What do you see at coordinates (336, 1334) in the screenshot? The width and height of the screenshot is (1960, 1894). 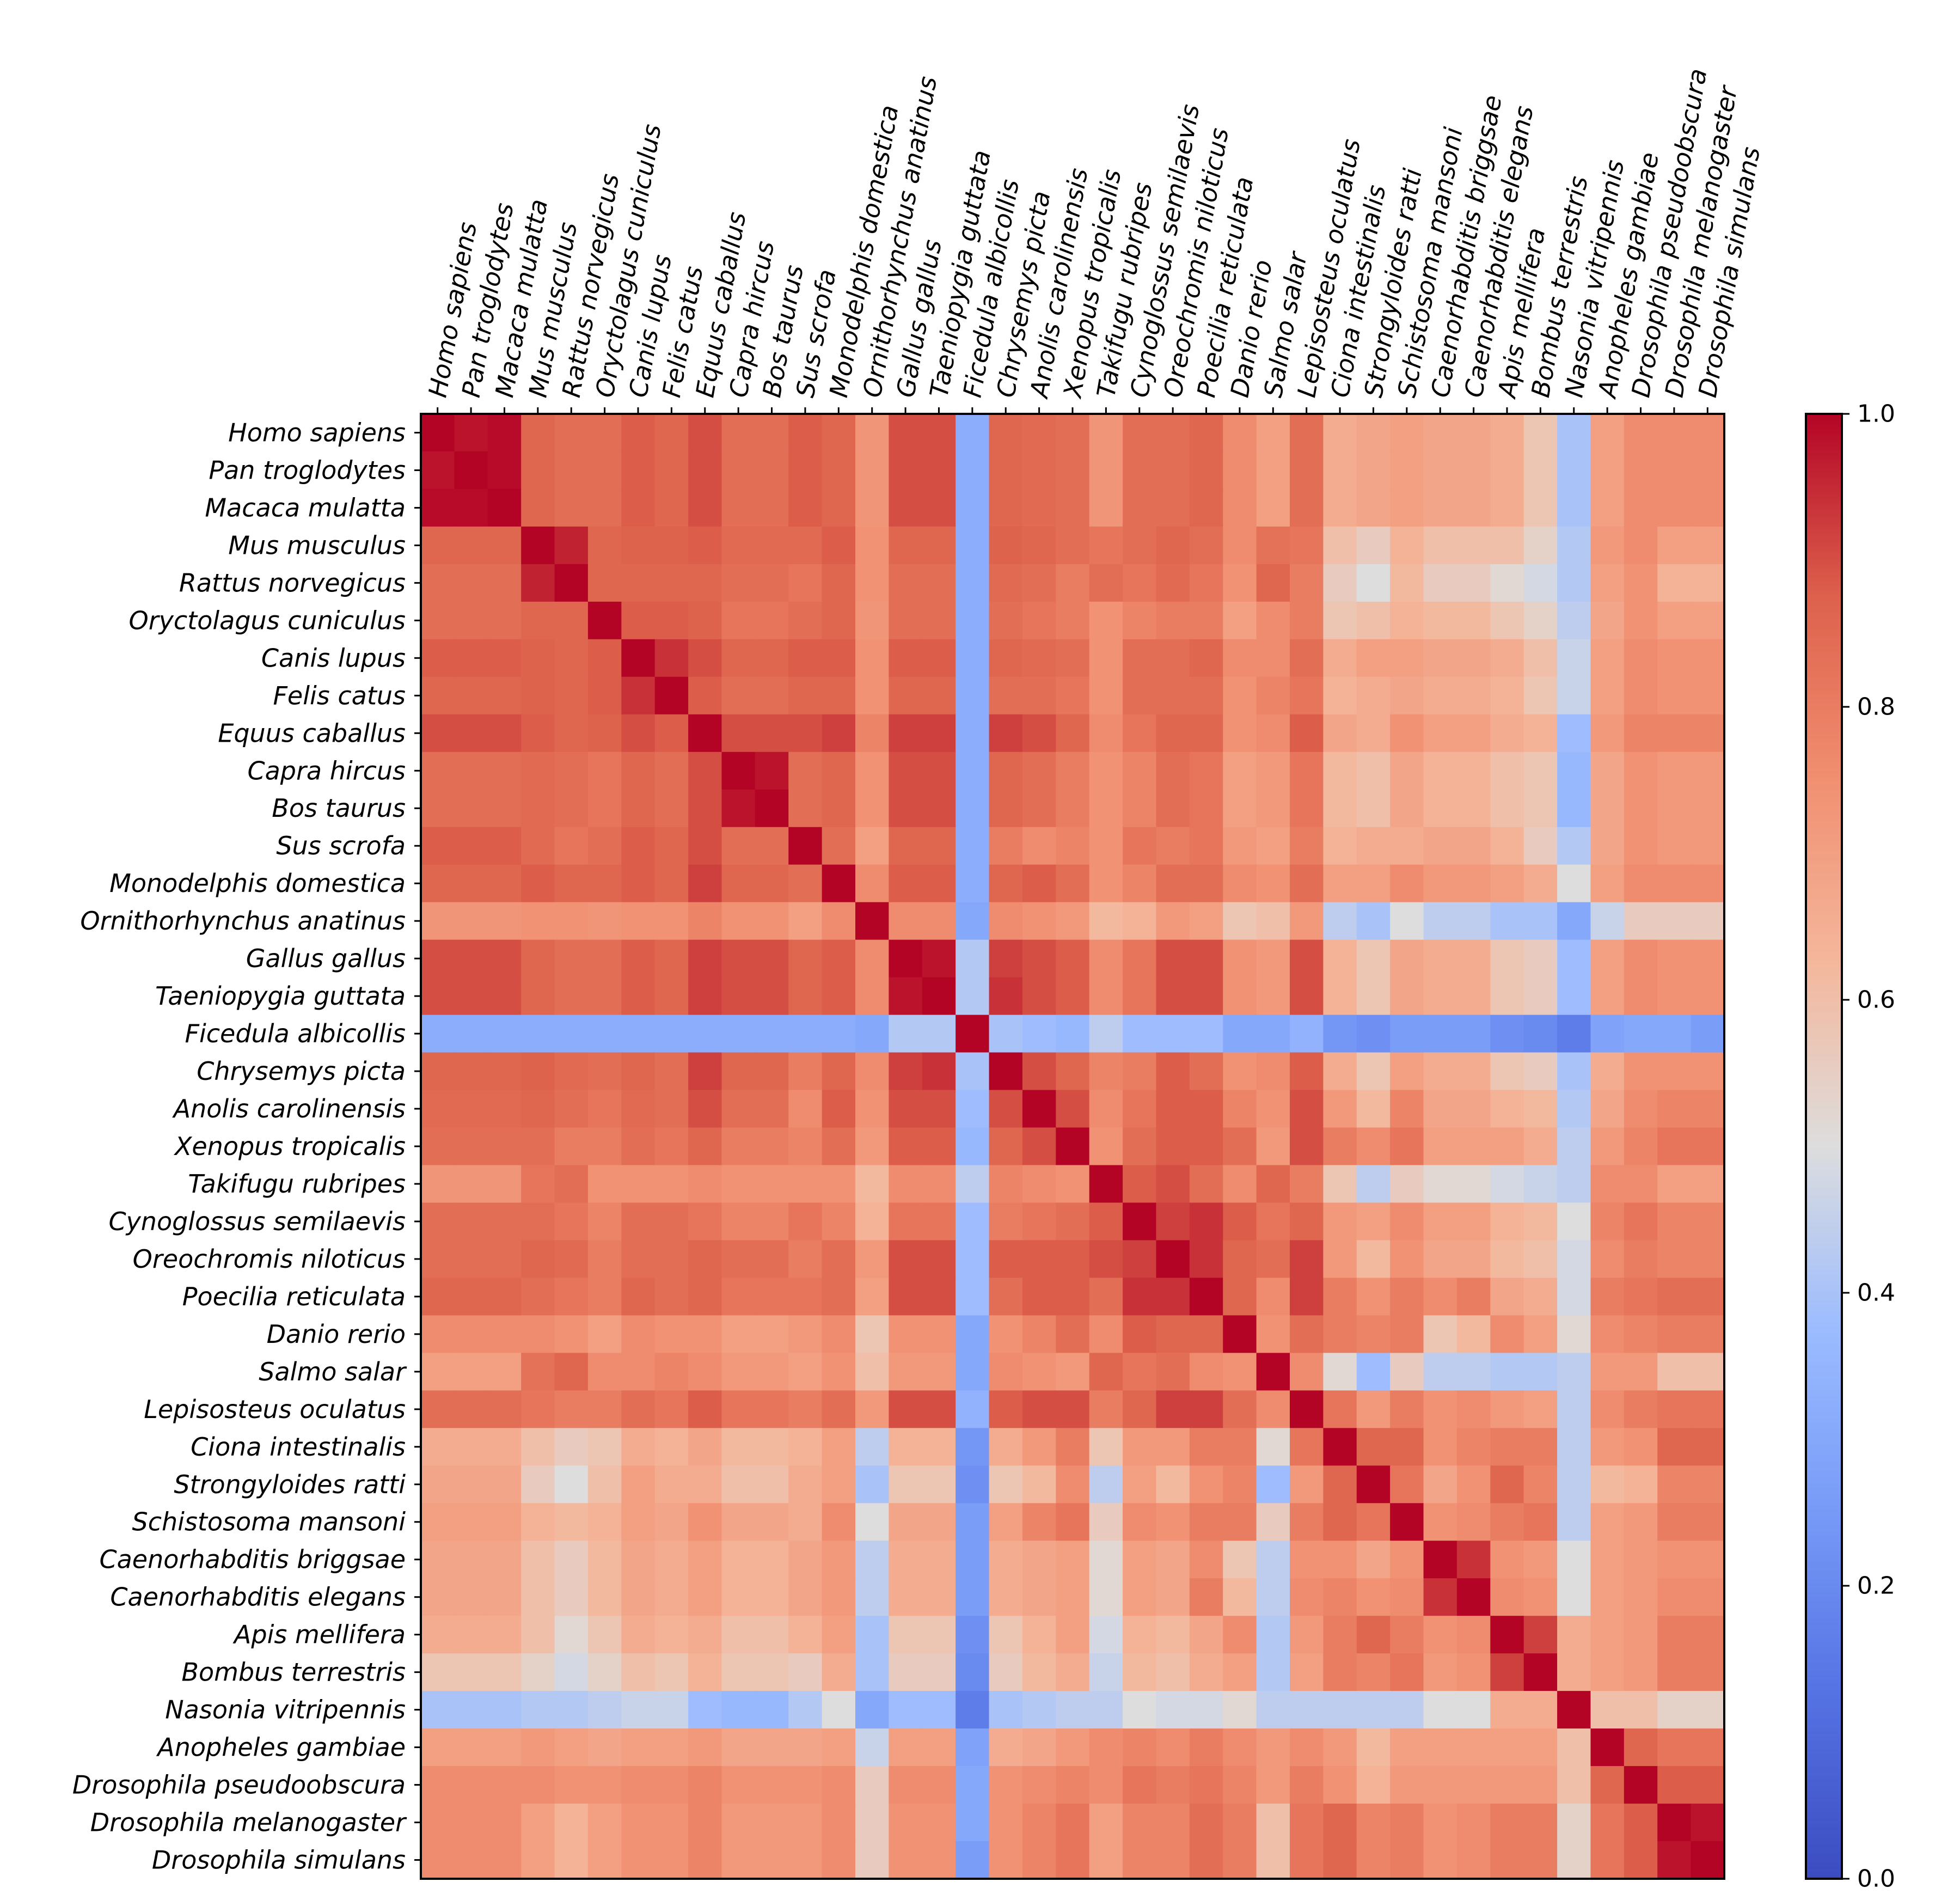 I see `row-label: Danio rerio` at bounding box center [336, 1334].